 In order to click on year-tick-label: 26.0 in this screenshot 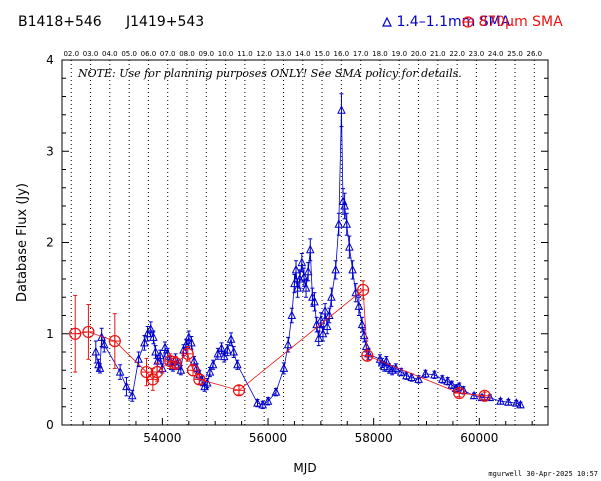, I will do `click(535, 54)`.